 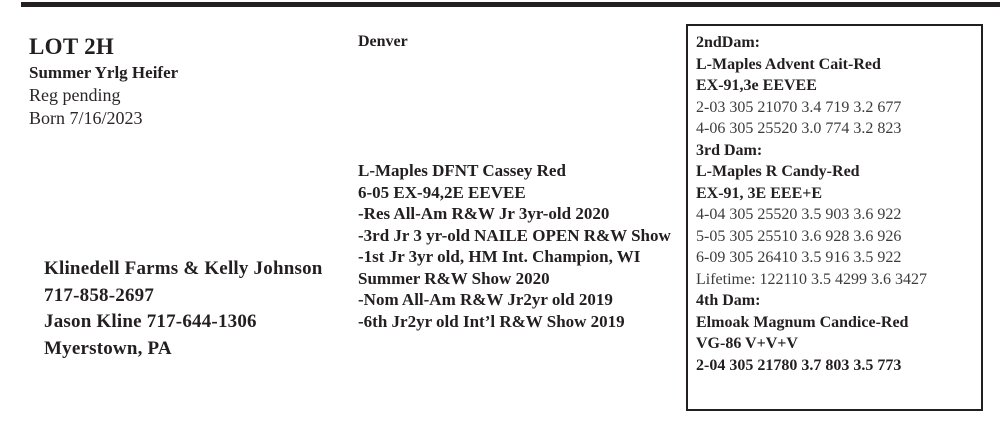 What do you see at coordinates (383, 41) in the screenshot?
I see `sale-location: Denver` at bounding box center [383, 41].